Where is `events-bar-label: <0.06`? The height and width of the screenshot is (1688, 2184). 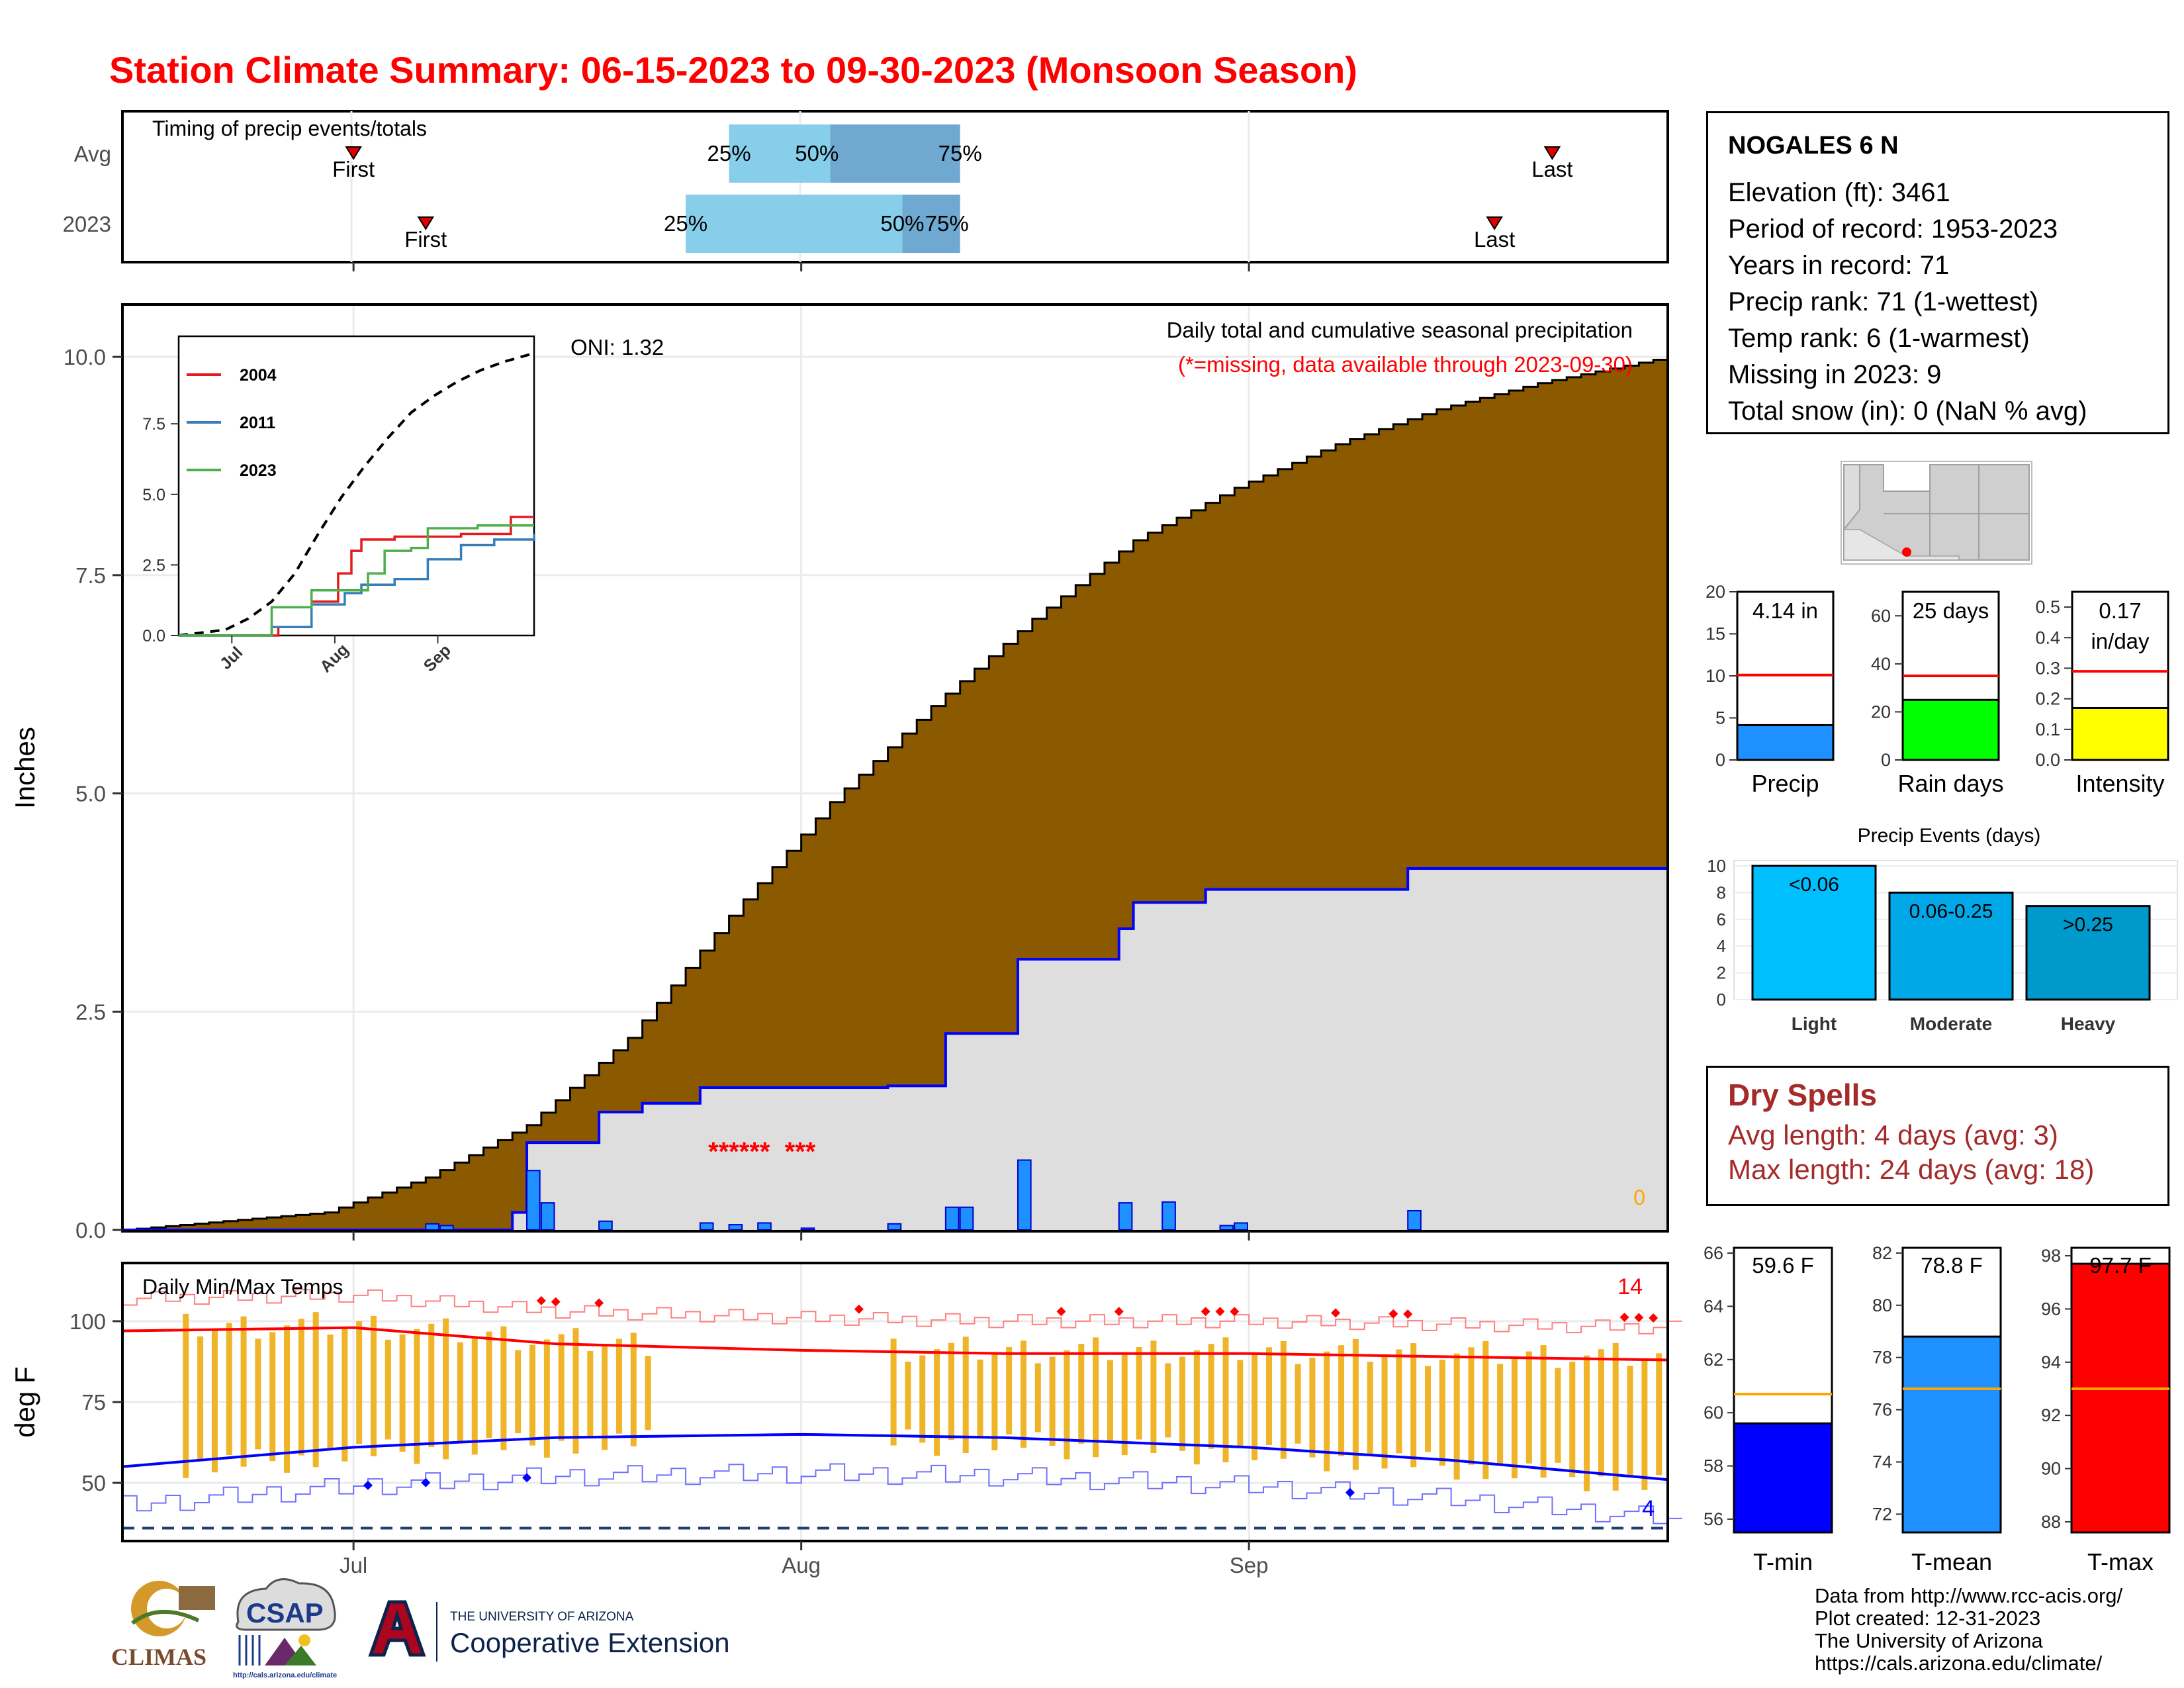
events-bar-label: <0.06 is located at coordinates (1814, 885).